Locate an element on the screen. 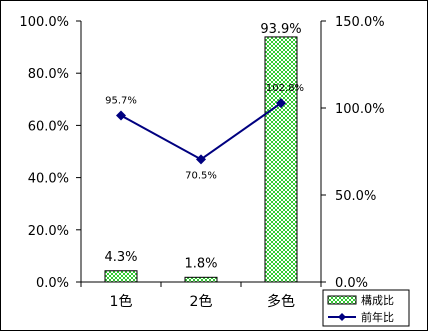 The height and width of the screenshot is (332, 428). category-axis-ticks: 1色 2色 多色 is located at coordinates (202, 301).